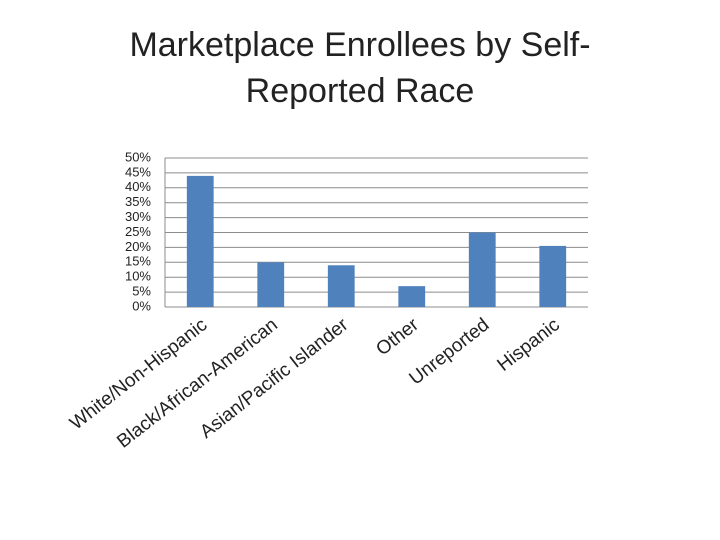 The height and width of the screenshot is (540, 720). What do you see at coordinates (141, 291) in the screenshot?
I see `y-tick-label: 5%` at bounding box center [141, 291].